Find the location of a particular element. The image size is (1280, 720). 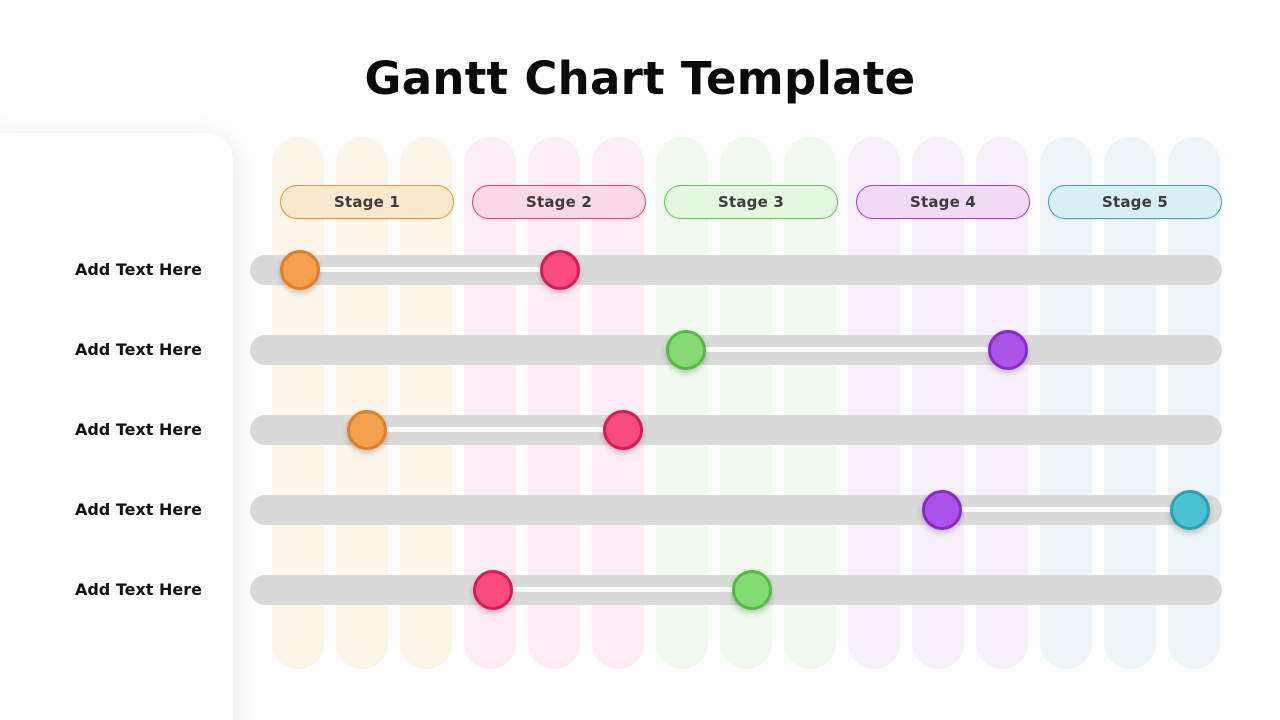

stage-pill-2: Stage 2 is located at coordinates (559, 202).